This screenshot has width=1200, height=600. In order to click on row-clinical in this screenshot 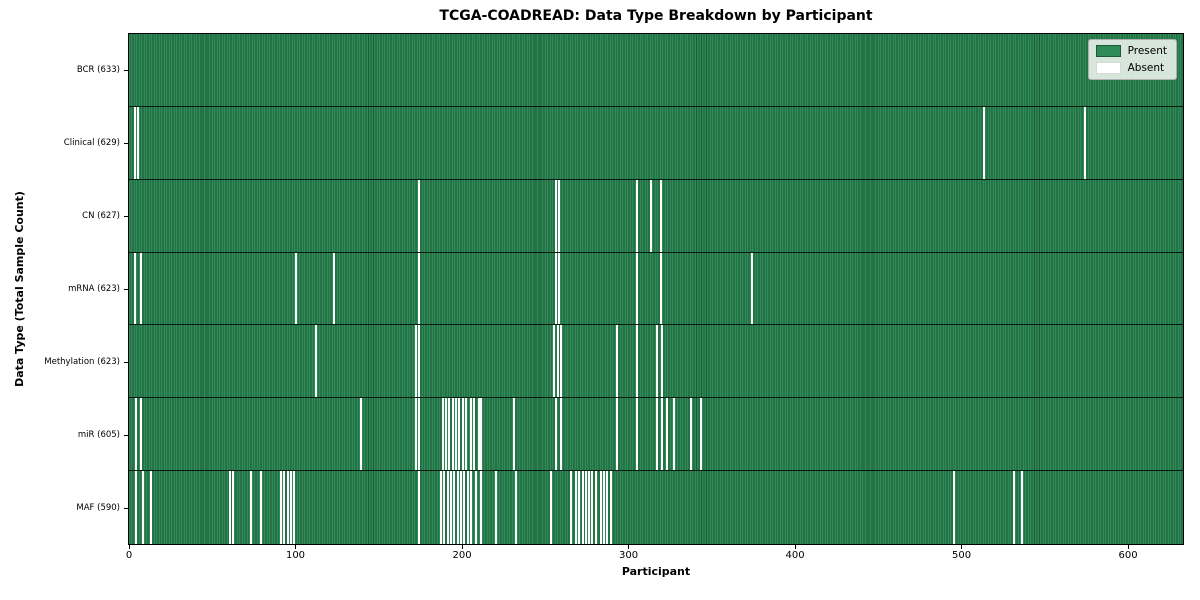, I will do `click(656, 143)`.